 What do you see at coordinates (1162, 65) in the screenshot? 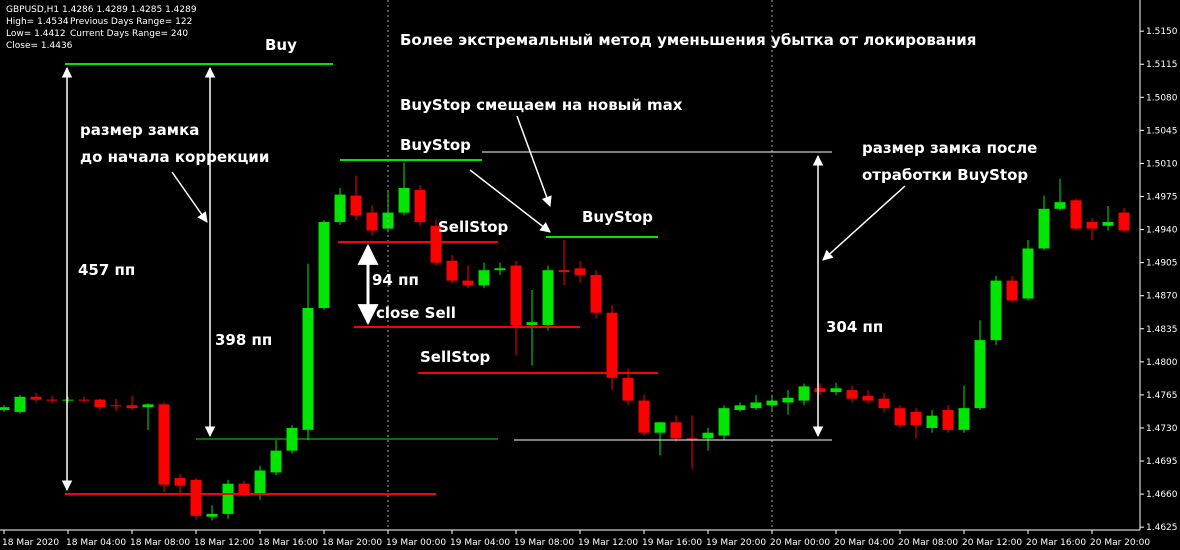
I see `y-tick-label: 1.5115` at bounding box center [1162, 65].